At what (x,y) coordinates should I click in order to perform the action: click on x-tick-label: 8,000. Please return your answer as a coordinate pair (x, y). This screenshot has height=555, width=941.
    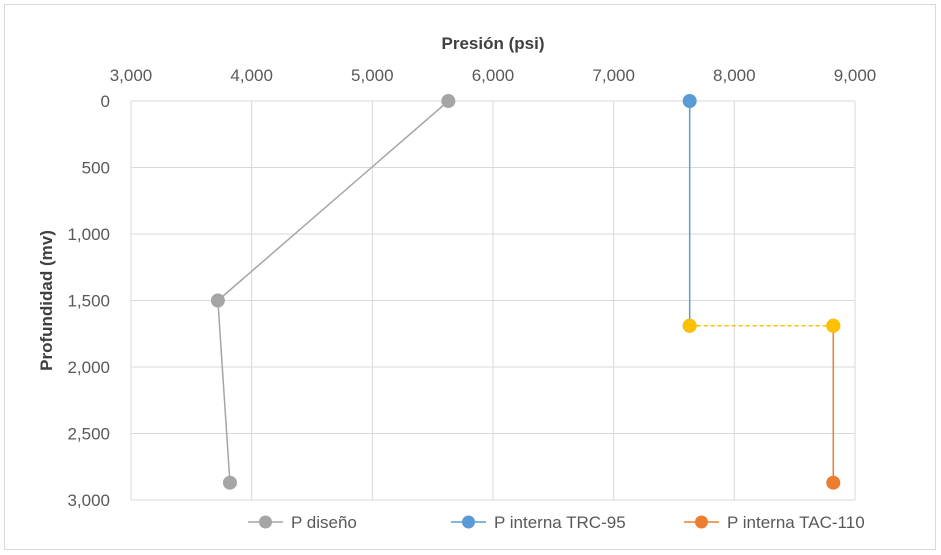
    Looking at the image, I should click on (734, 75).